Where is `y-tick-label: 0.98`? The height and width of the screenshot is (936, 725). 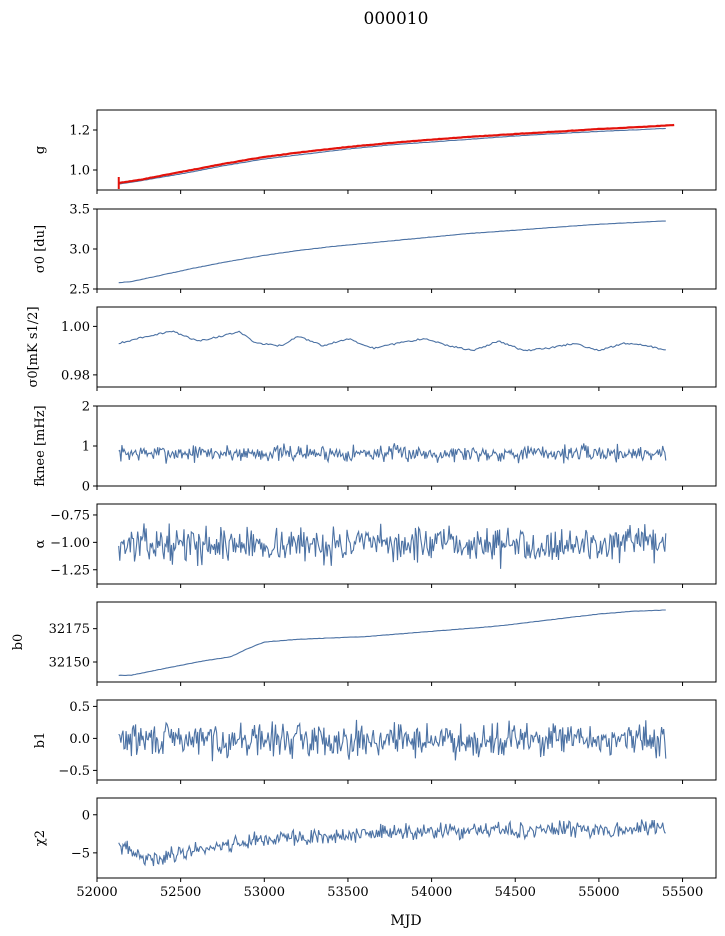
y-tick-label: 0.98 is located at coordinates (75, 375).